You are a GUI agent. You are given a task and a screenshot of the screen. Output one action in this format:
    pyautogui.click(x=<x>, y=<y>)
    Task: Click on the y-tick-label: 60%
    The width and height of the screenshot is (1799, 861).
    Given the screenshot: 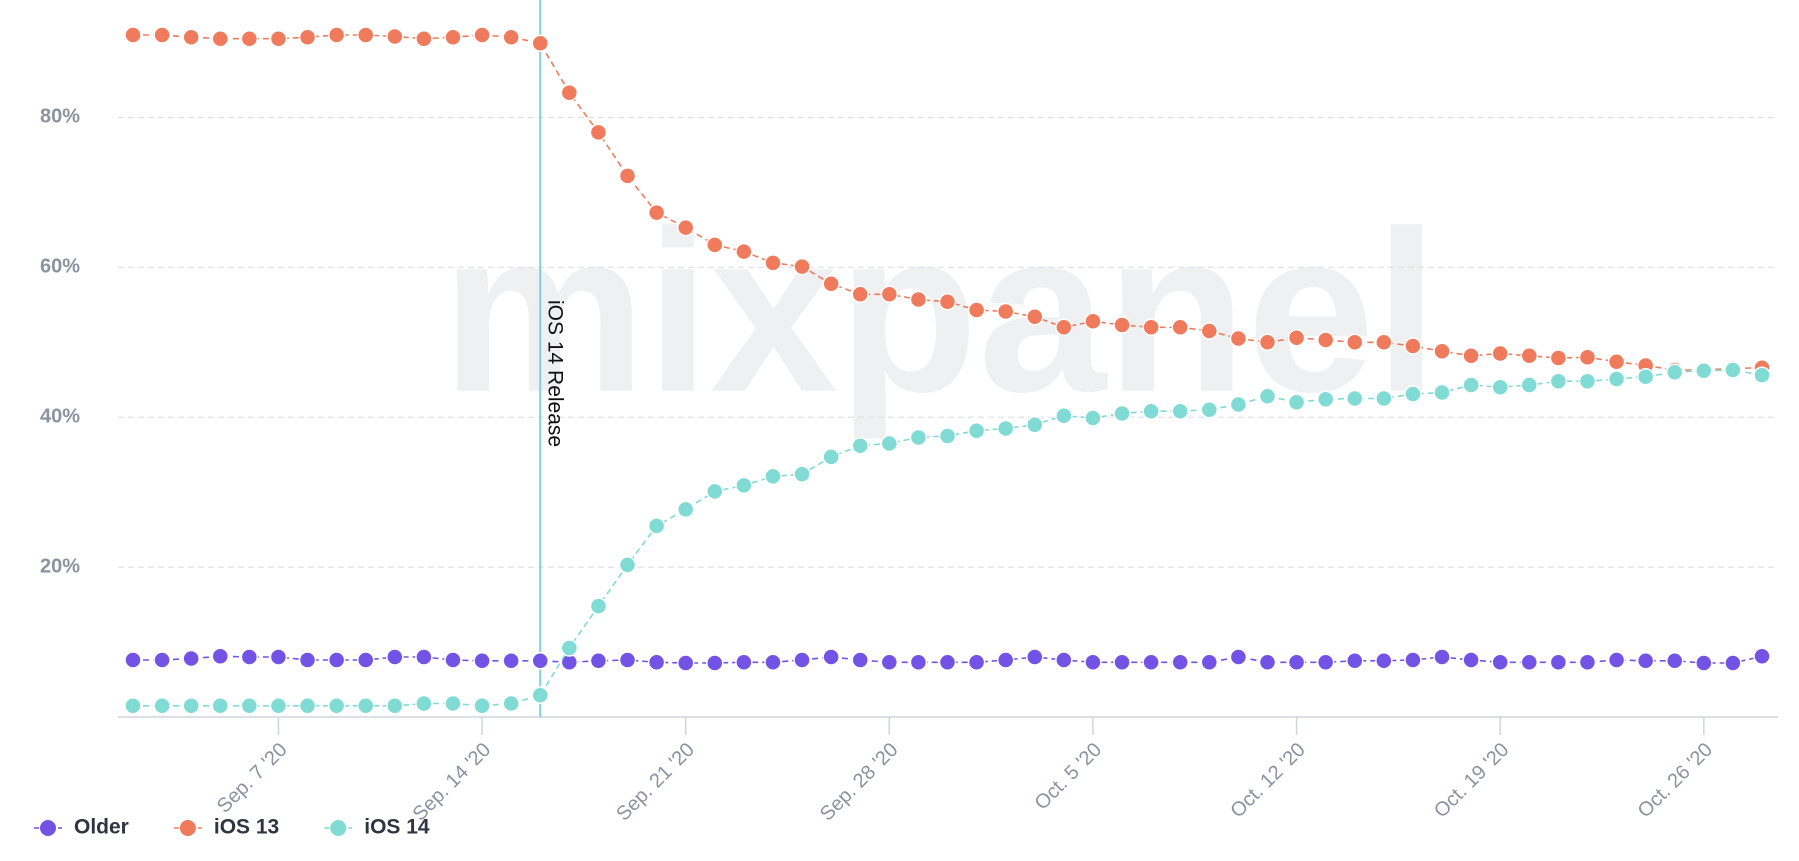 What is the action you would take?
    pyautogui.click(x=60, y=267)
    